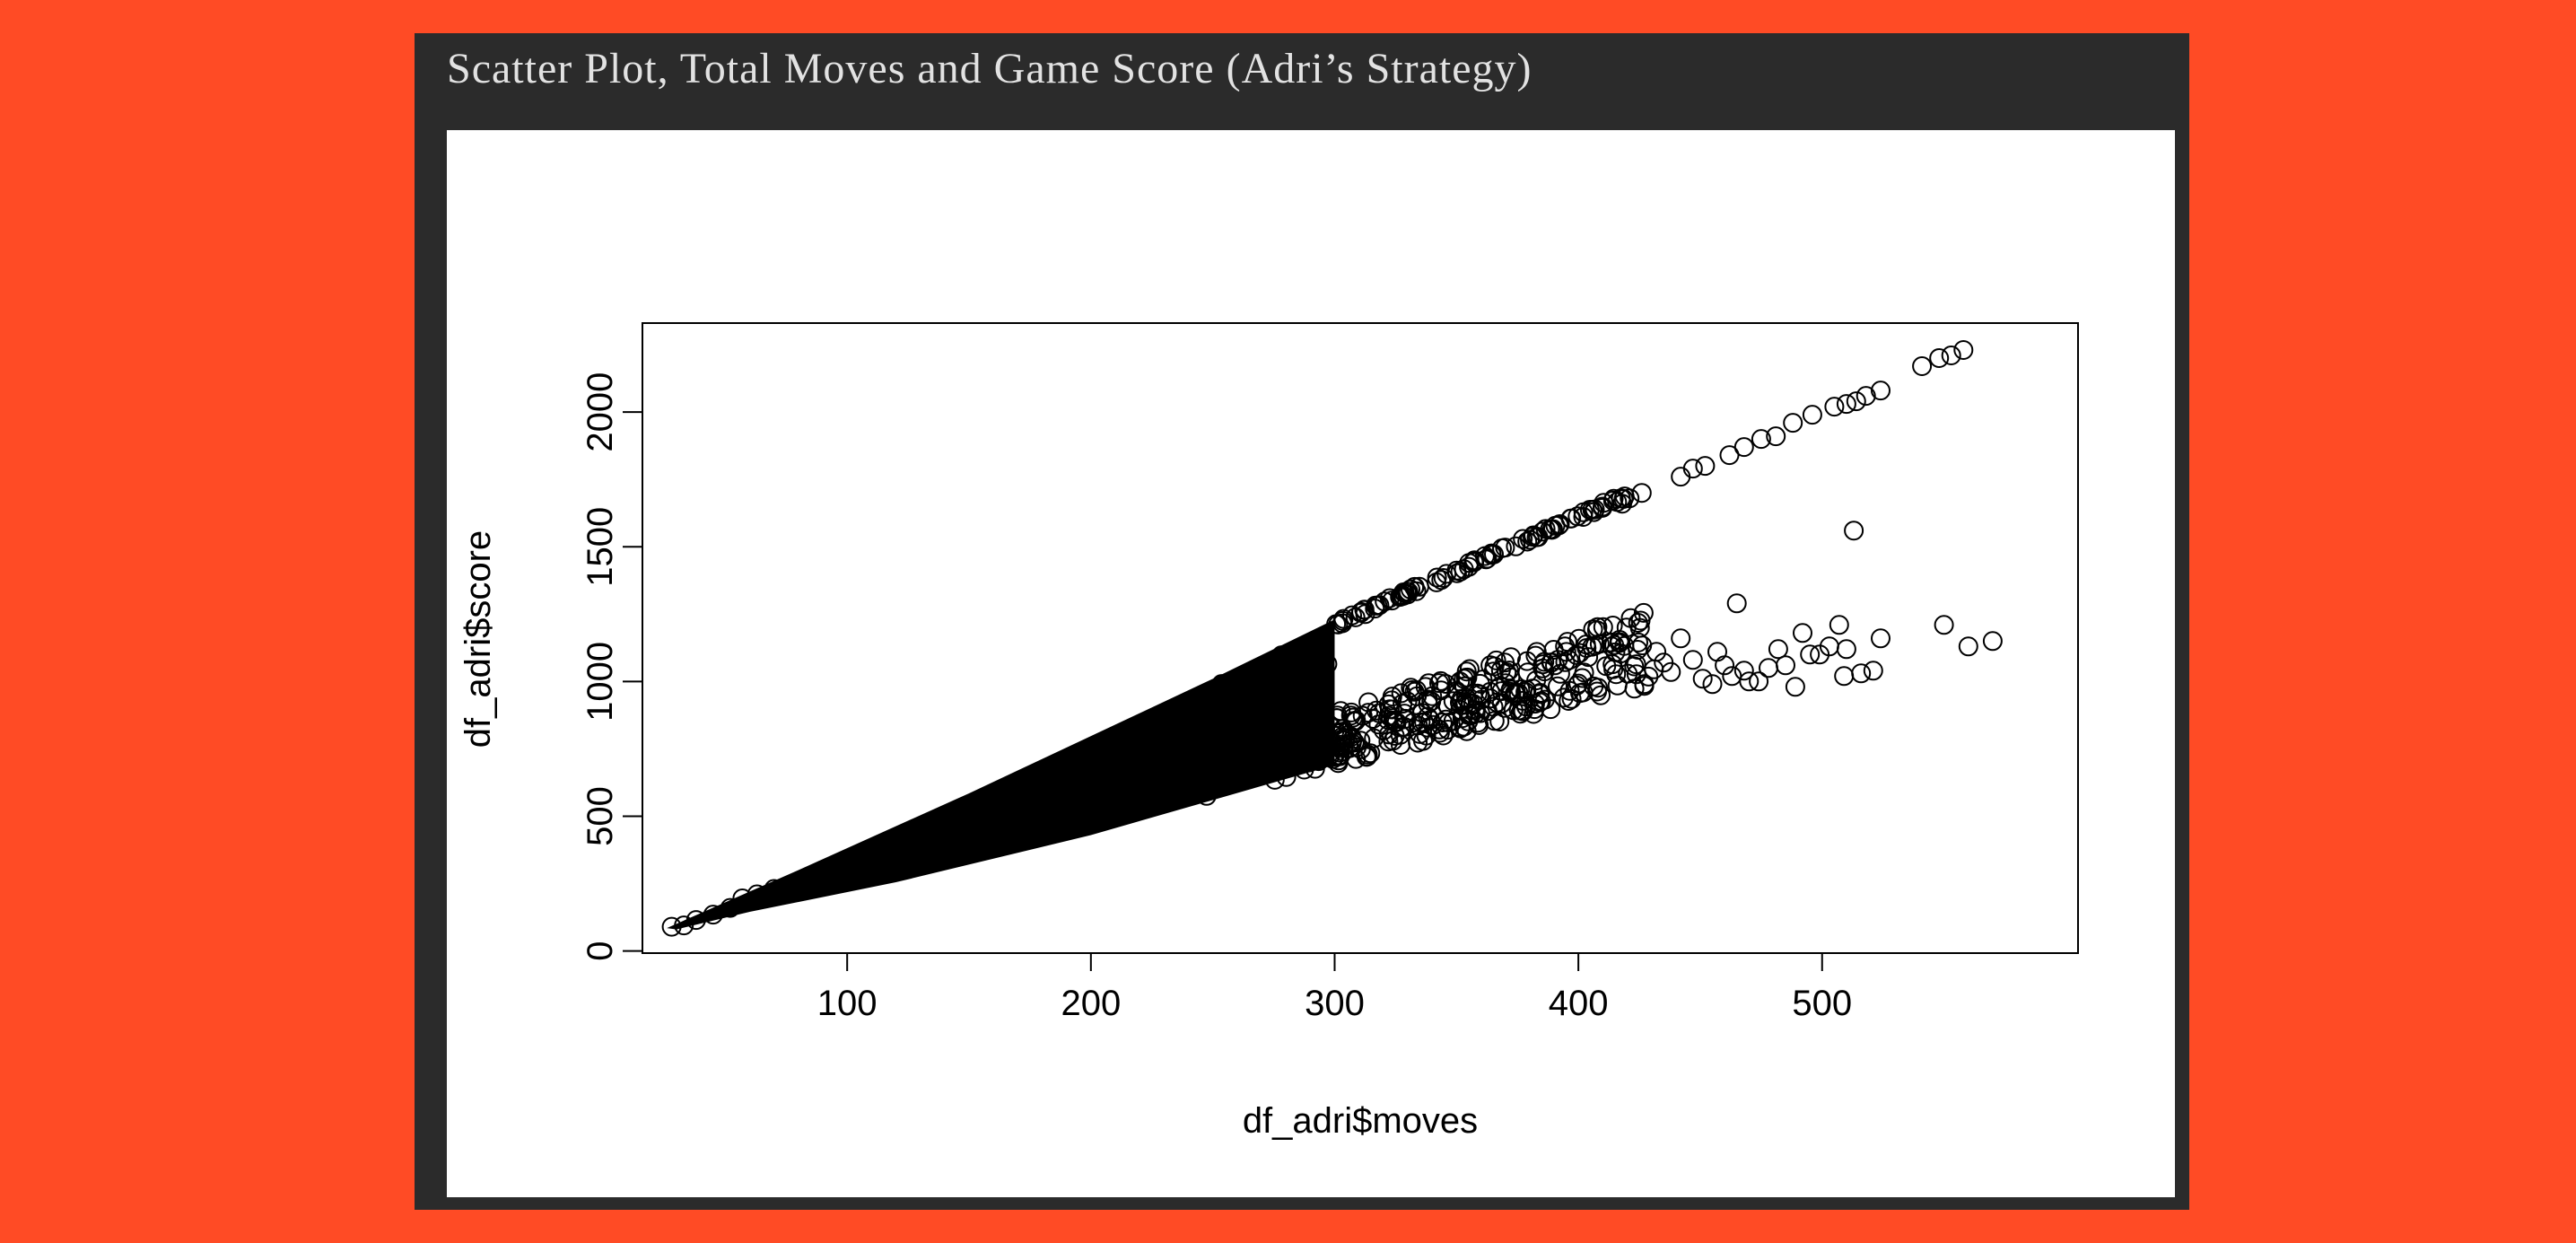 The image size is (2576, 1243). What do you see at coordinates (600, 547) in the screenshot?
I see `y-tick-label: 1500` at bounding box center [600, 547].